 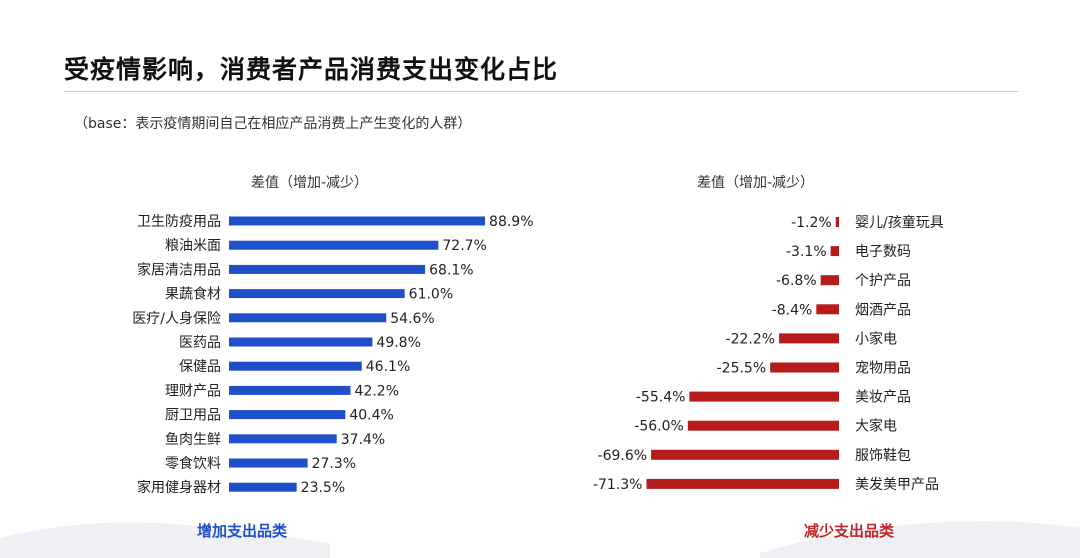 I want to click on decrease-category-tick: 美妆产品, so click(x=883, y=398).